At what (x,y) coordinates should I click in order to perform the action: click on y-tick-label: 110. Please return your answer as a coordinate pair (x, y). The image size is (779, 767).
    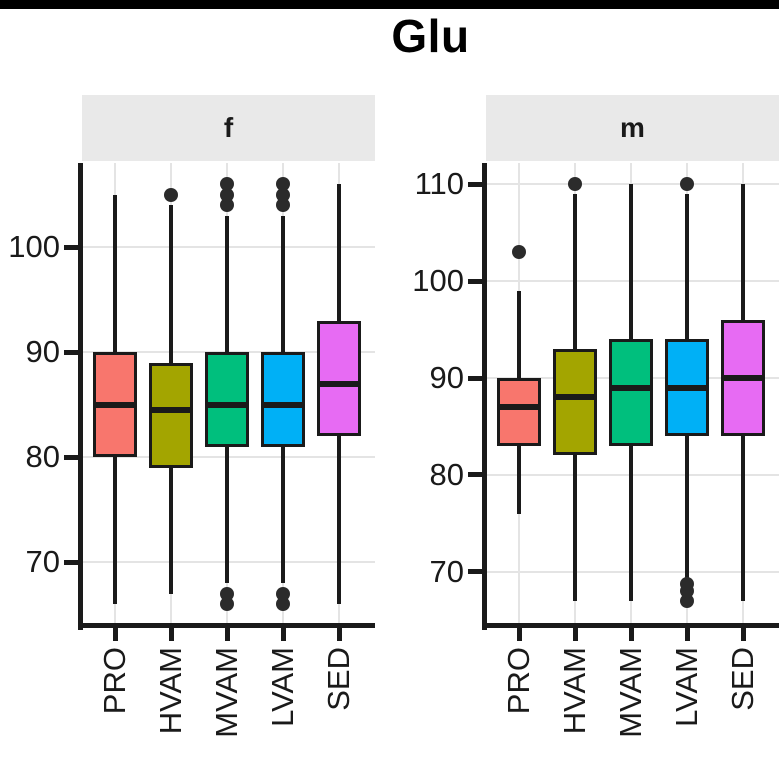
    Looking at the image, I should click on (439, 184).